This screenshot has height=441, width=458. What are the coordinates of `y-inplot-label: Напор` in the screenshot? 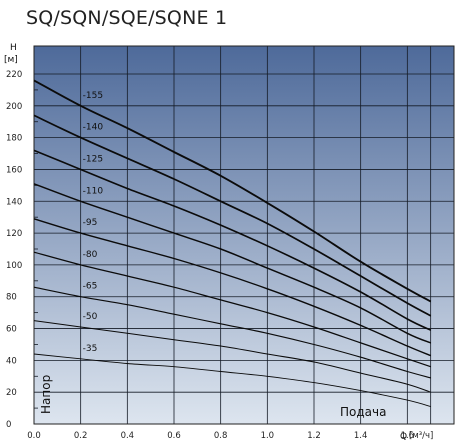 It's located at (46, 394).